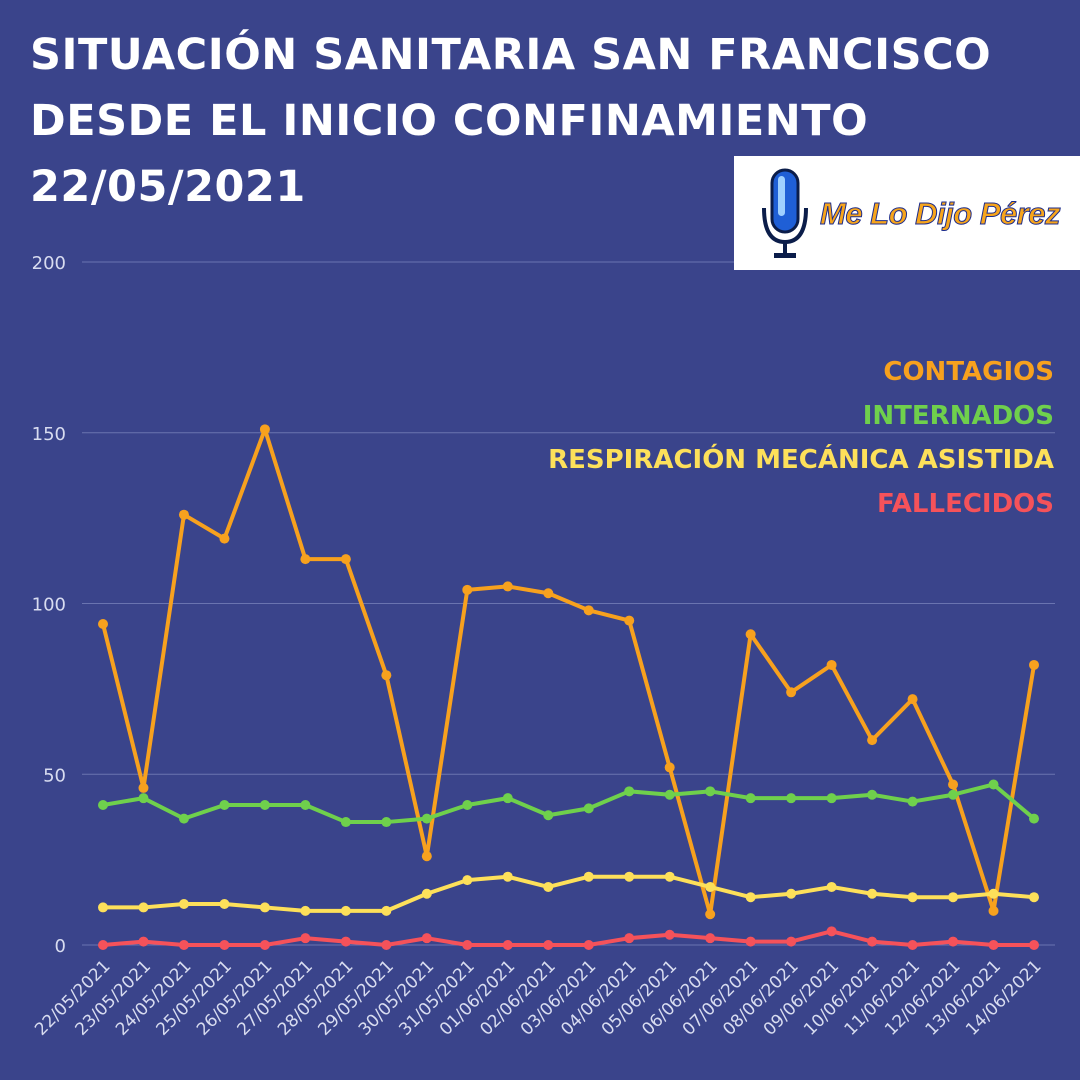  What do you see at coordinates (54, 775) in the screenshot?
I see `y-tick-label: 50` at bounding box center [54, 775].